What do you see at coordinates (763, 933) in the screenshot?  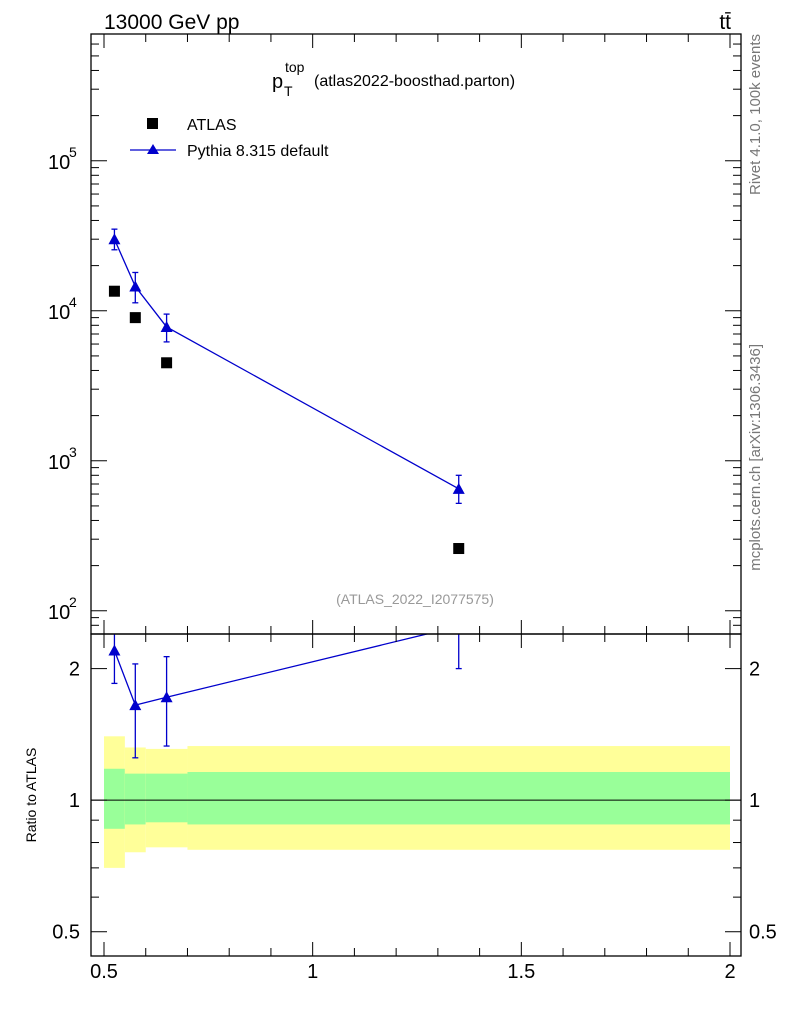 I see `ratio-y-tick-label-right: 0.5` at bounding box center [763, 933].